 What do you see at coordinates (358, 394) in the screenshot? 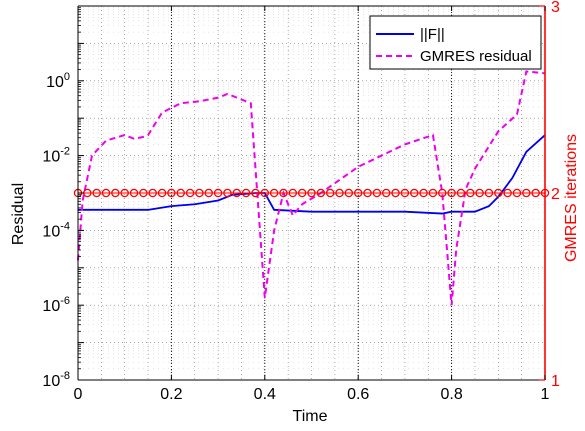
I see `x-tick-label: 0.6` at bounding box center [358, 394].